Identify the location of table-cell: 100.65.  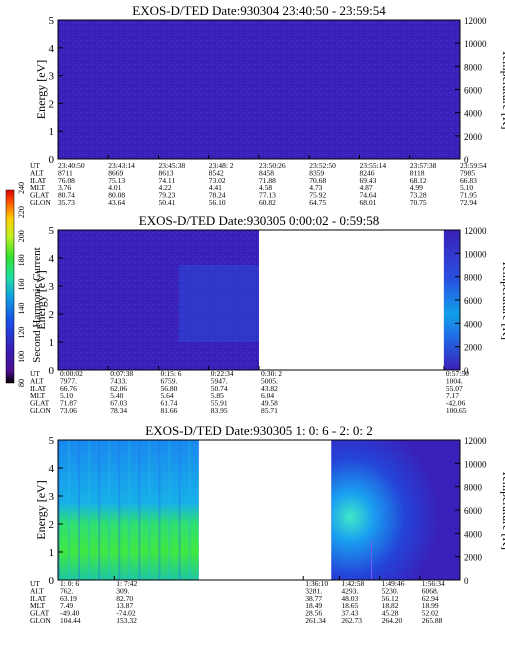
(456, 410).